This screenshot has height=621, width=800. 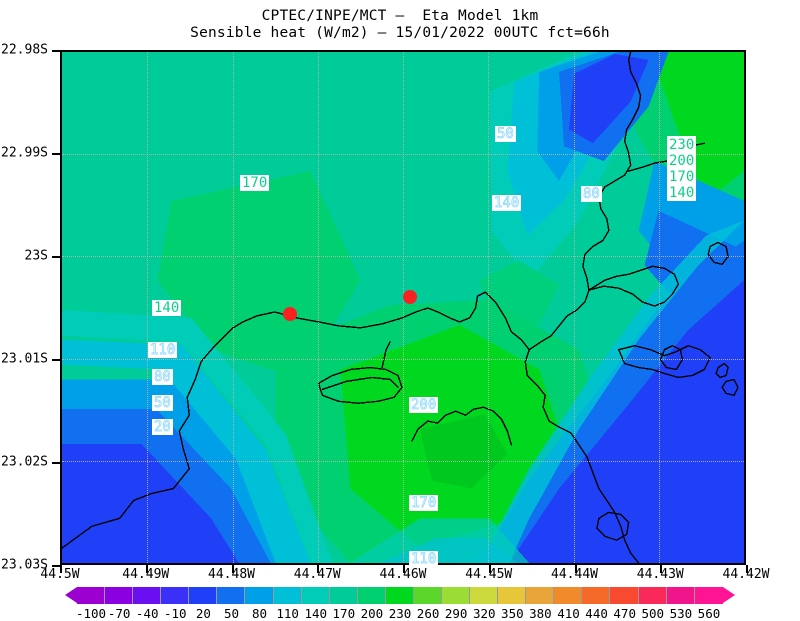 I want to click on colorbar-tick-label: 500, so click(x=653, y=613).